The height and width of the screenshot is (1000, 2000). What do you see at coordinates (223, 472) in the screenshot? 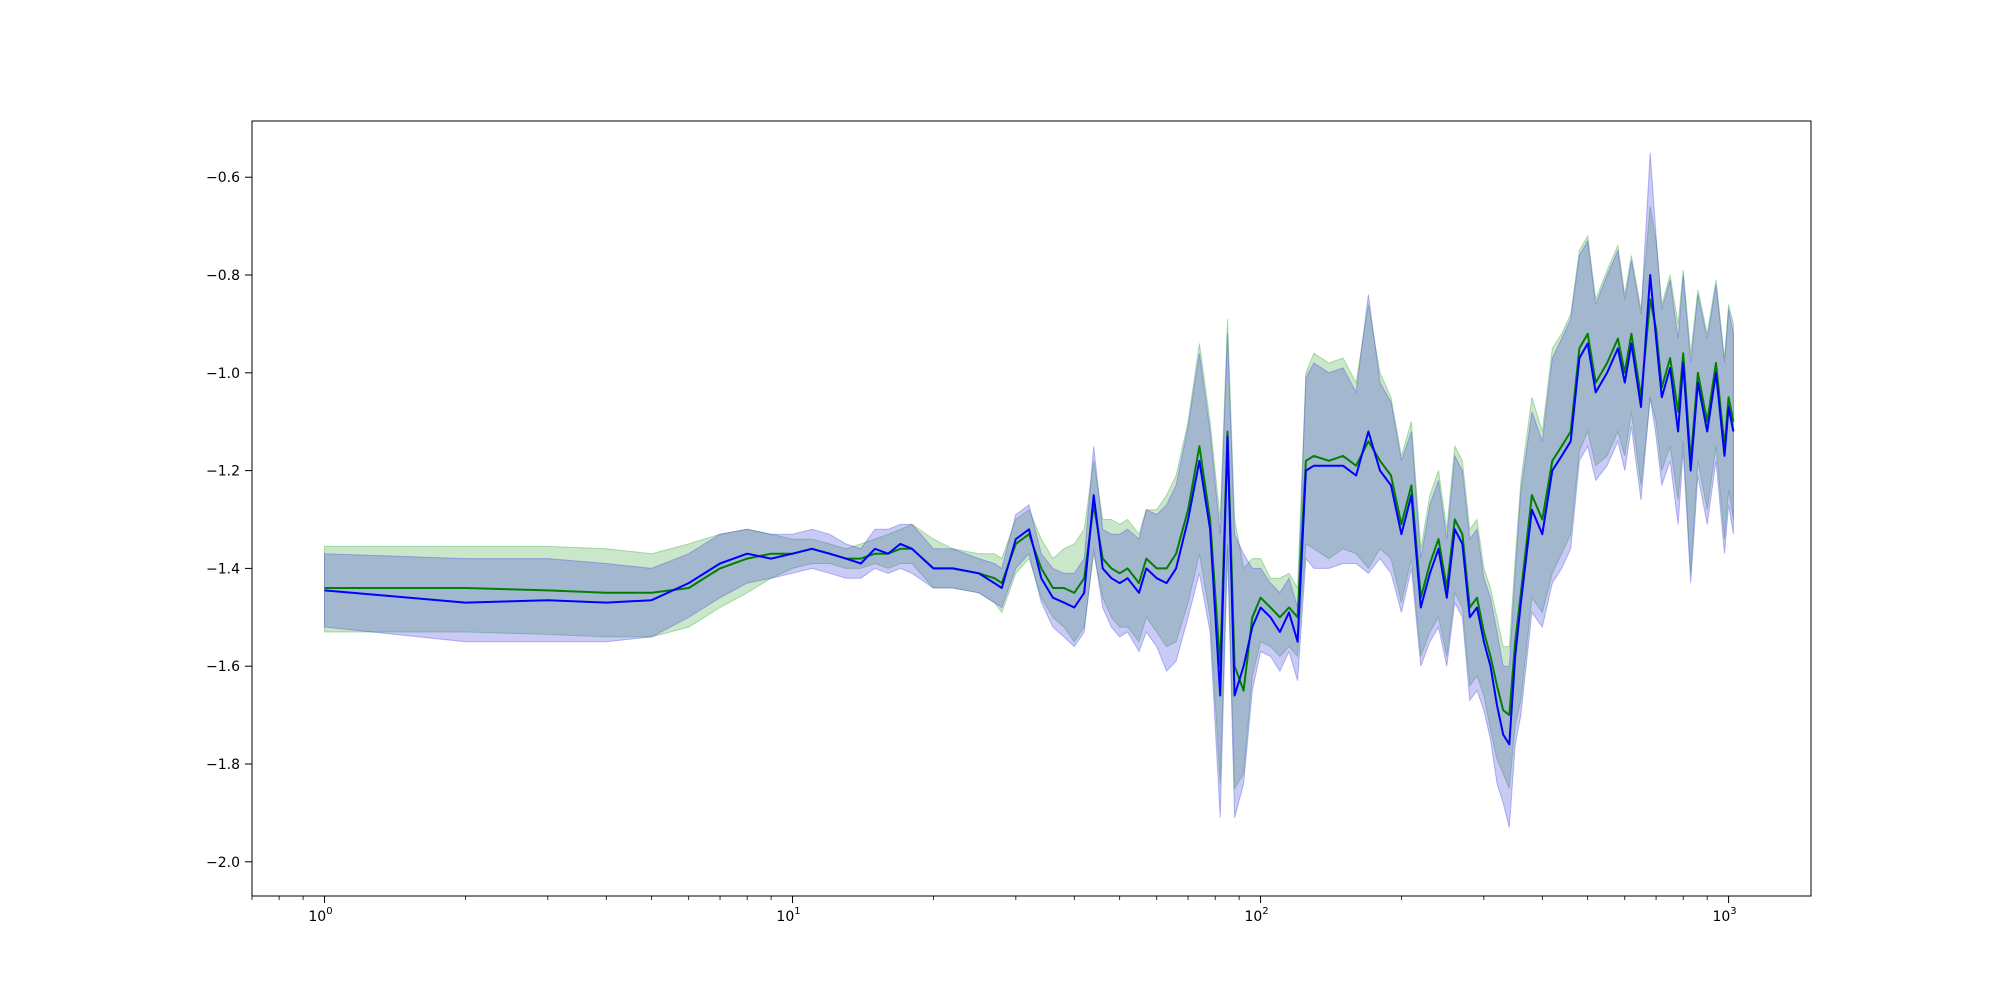
I see `y-tick-label-4: −1.2` at bounding box center [223, 472].